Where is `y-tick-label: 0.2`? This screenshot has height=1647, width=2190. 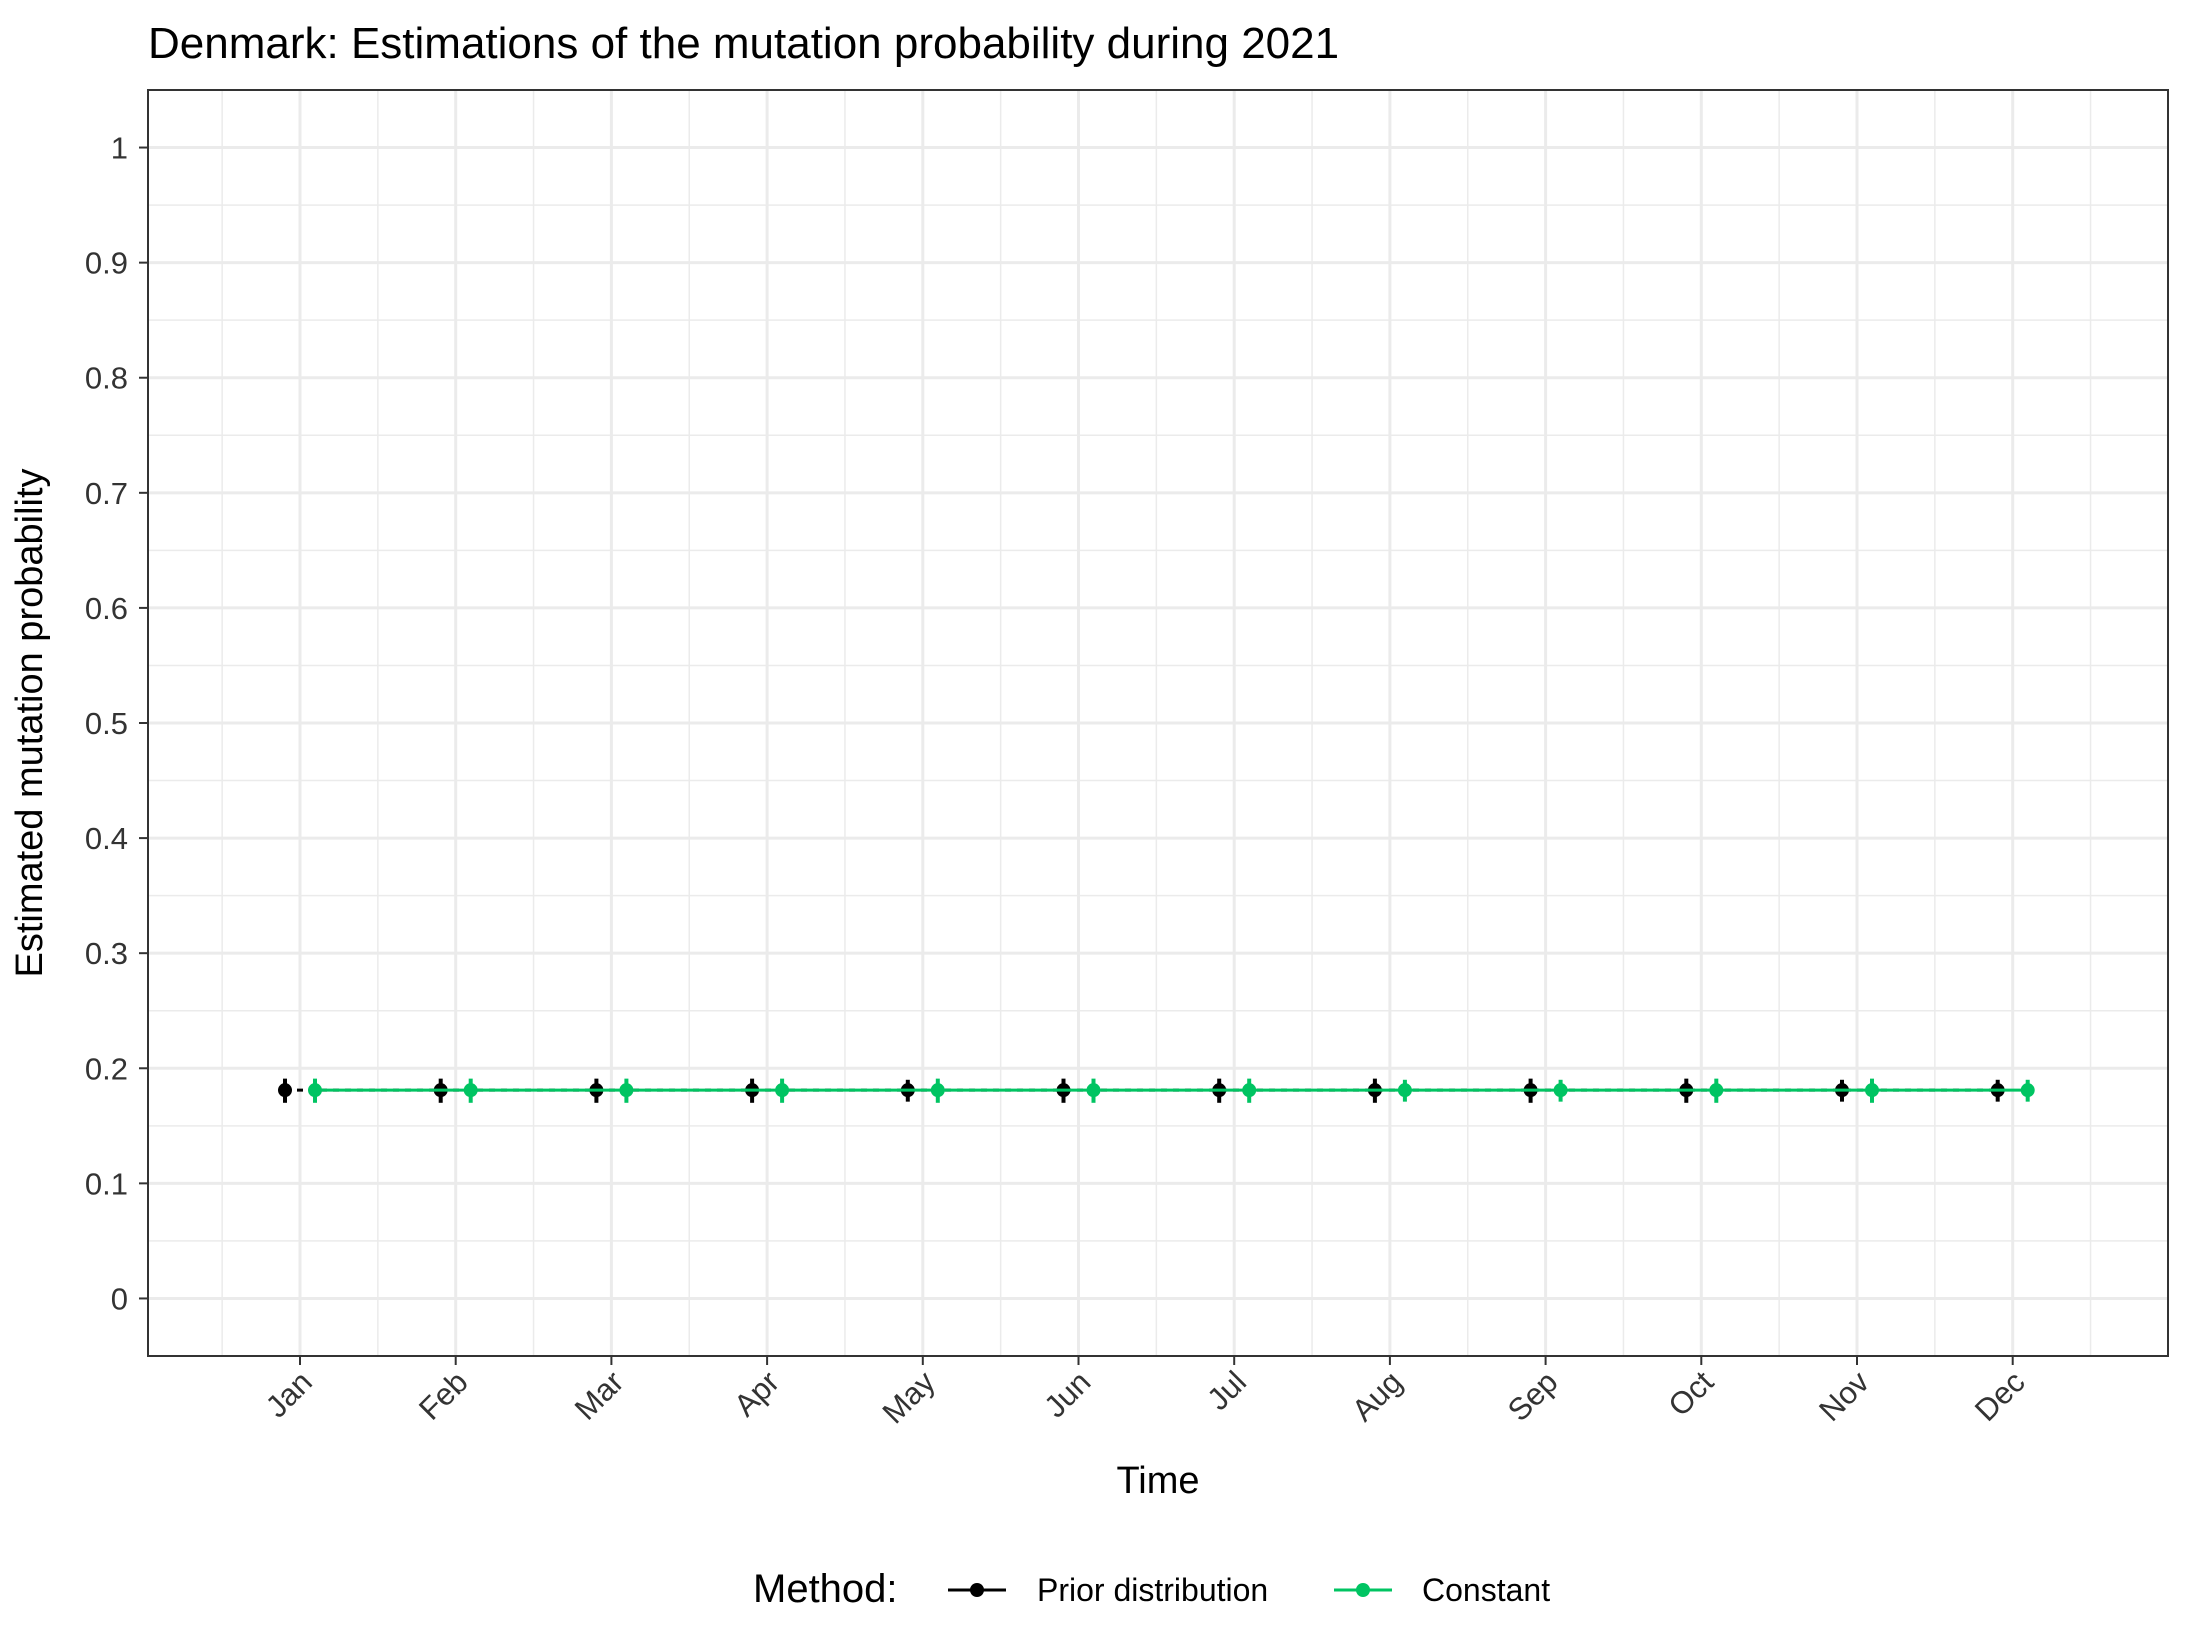 y-tick-label: 0.2 is located at coordinates (106, 1068).